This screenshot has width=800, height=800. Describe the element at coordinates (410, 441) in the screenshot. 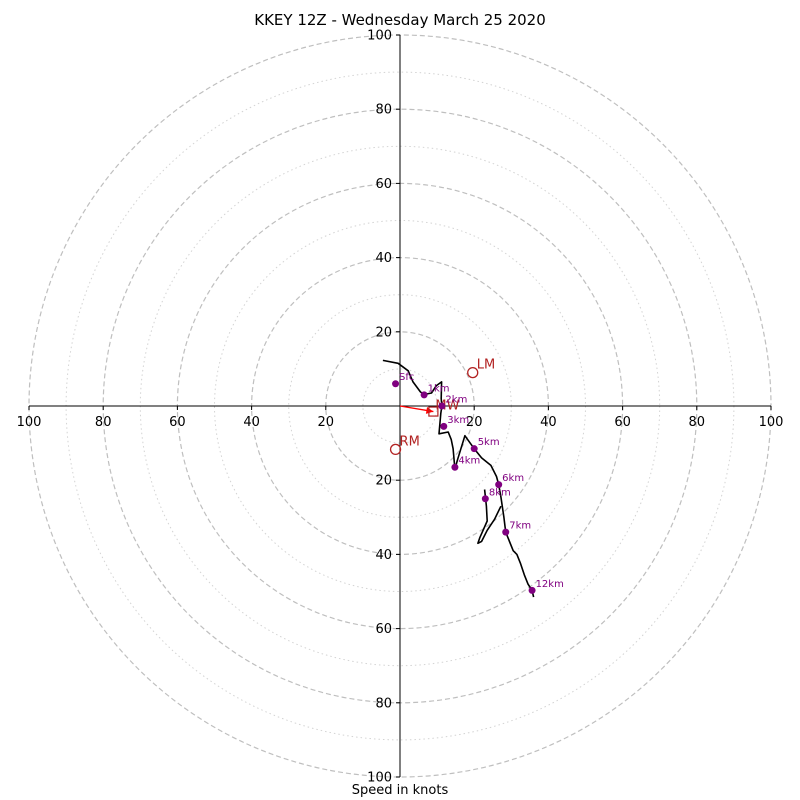

I see `storm-motion-rm-label: RM` at that location.